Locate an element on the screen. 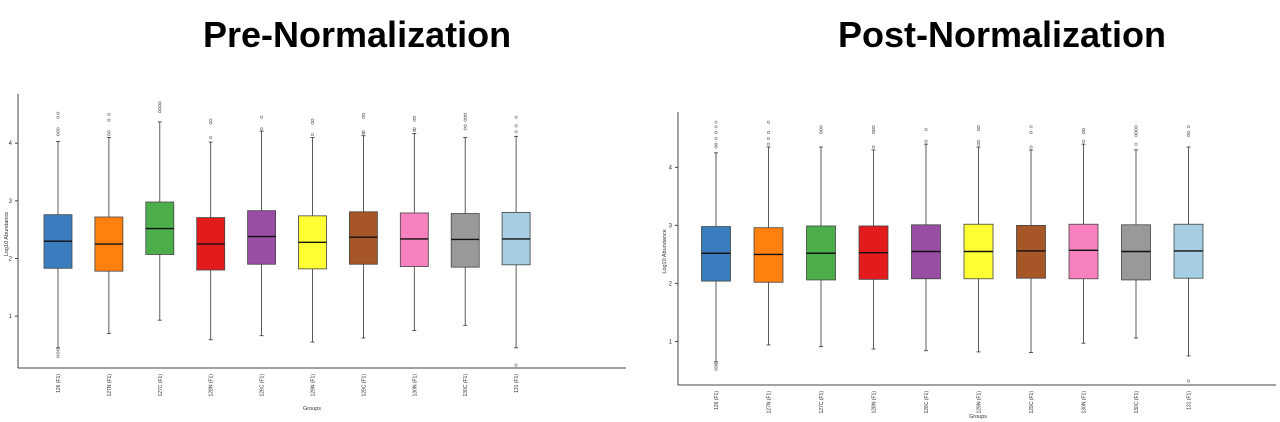 The image size is (1280, 422). category-label: 127C (F1) is located at coordinates (161, 385).